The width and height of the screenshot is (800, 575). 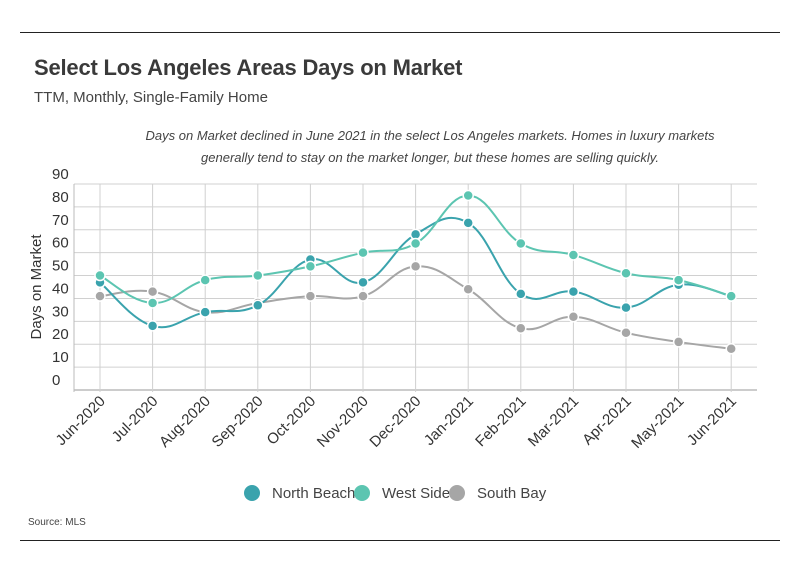 What do you see at coordinates (553, 421) in the screenshot?
I see `x-tick-label: Mar-2021` at bounding box center [553, 421].